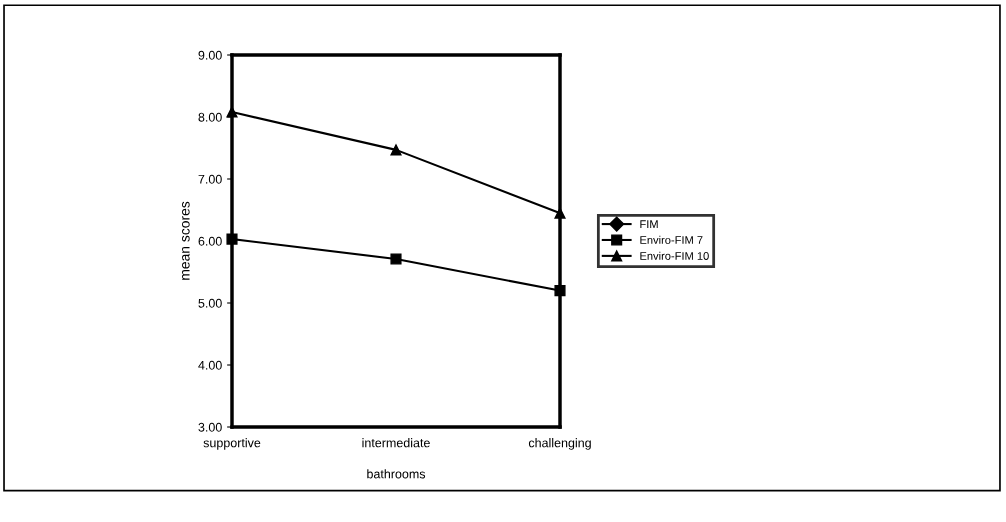  I want to click on y-tick-label: 5.00, so click(210, 303).